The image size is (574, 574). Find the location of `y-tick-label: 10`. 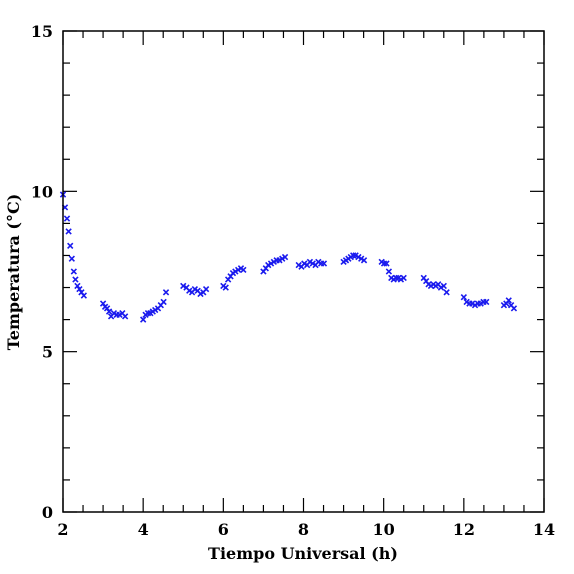

y-tick-label: 10 is located at coordinates (42, 191).